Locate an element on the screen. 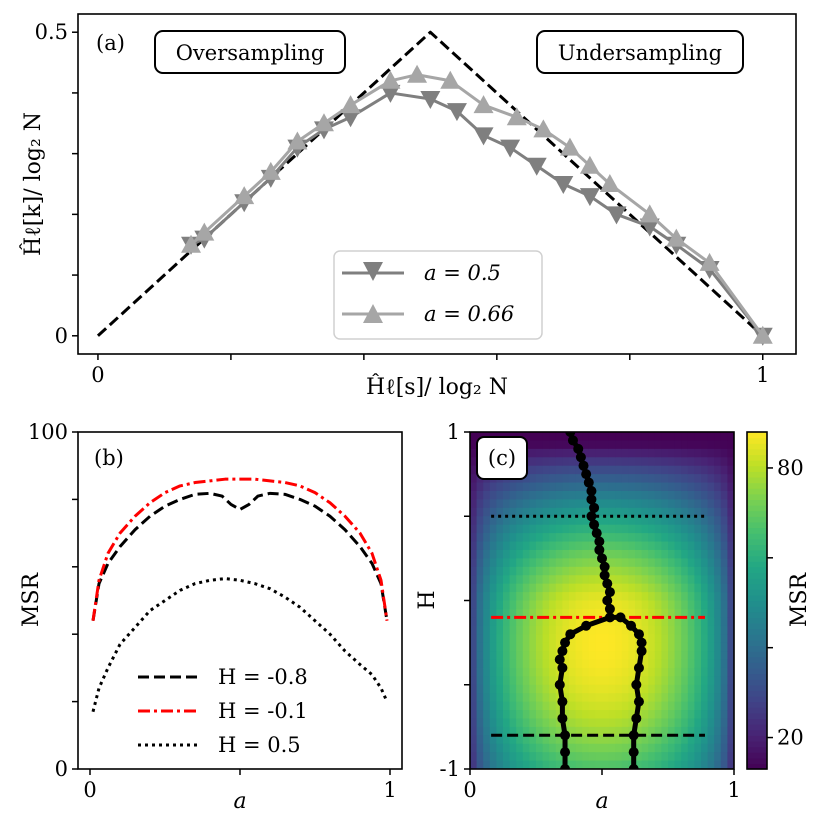 This screenshot has width=830, height=830. panel-b-ylabel: MSR is located at coordinates (31, 599).